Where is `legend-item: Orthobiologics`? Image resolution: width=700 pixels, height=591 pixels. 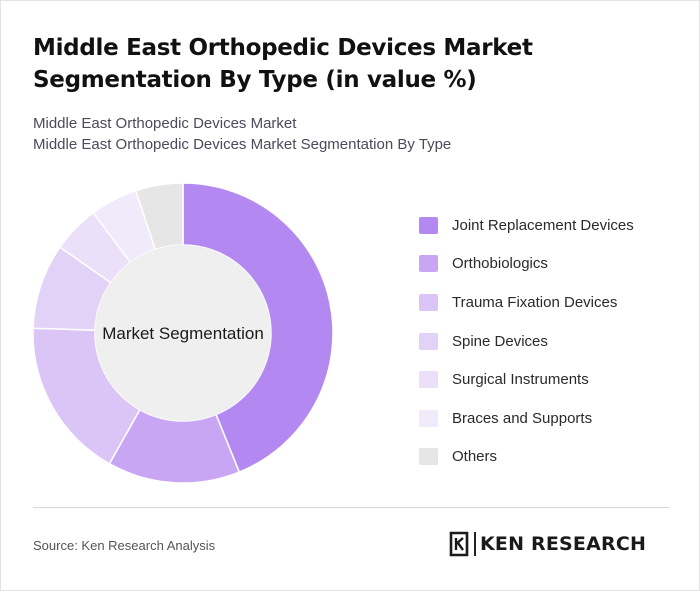 legend-item: Orthobiologics is located at coordinates (554, 264).